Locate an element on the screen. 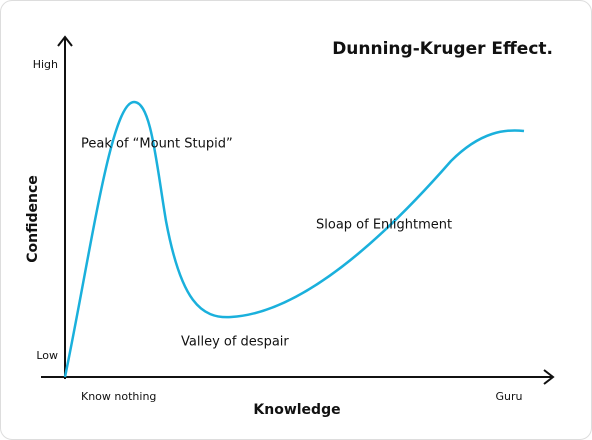 This screenshot has height=440, width=592. x-start: Know nothing is located at coordinates (118, 396).